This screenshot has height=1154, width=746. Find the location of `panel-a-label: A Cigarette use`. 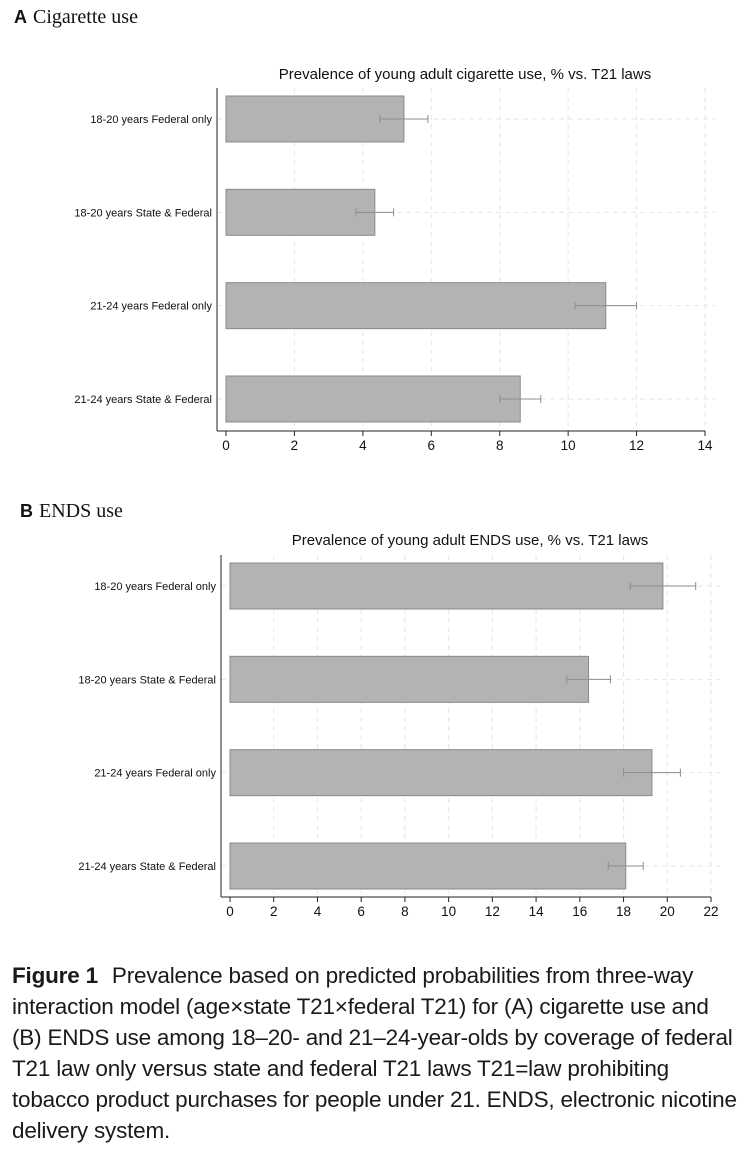

panel-a-label: A Cigarette use is located at coordinates (76, 17).